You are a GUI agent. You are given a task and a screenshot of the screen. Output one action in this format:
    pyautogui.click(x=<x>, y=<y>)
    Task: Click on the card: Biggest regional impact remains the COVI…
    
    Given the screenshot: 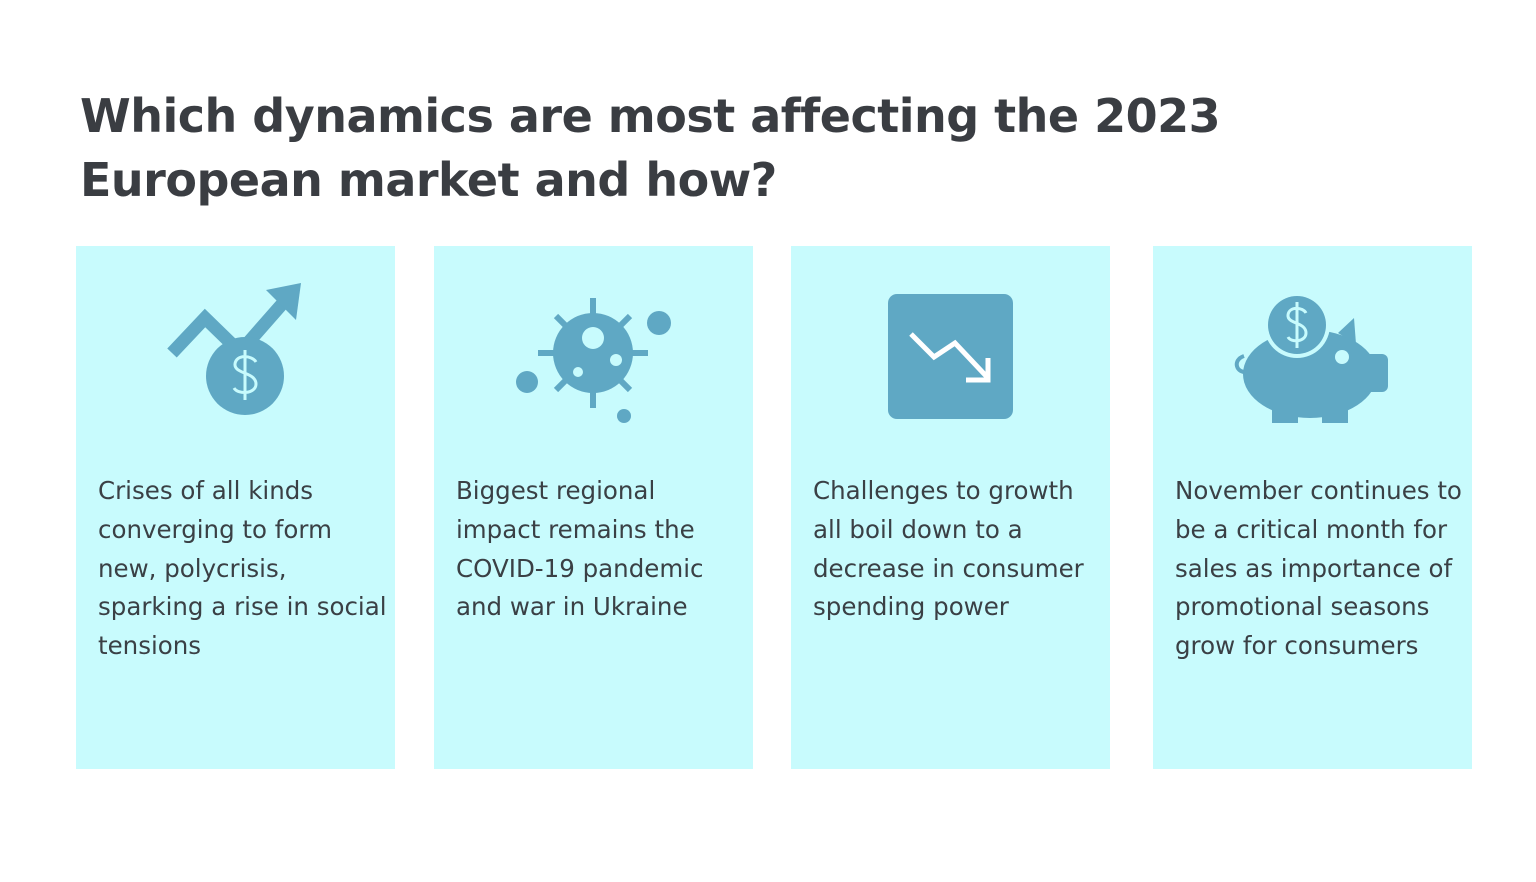 What is the action you would take?
    pyautogui.click(x=593, y=507)
    